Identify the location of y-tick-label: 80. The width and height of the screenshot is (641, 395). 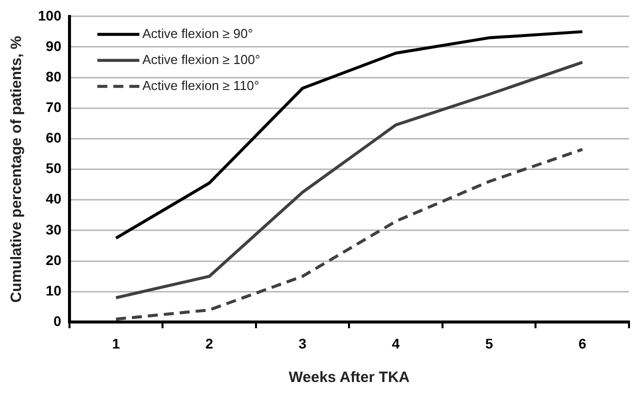
(54, 76).